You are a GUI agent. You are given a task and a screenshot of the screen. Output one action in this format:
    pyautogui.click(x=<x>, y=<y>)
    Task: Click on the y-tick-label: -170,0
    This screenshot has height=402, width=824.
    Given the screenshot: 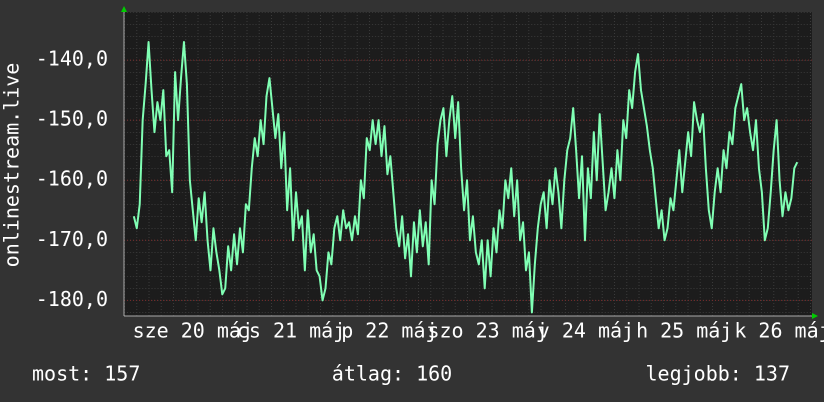 What is the action you would take?
    pyautogui.click(x=72, y=239)
    